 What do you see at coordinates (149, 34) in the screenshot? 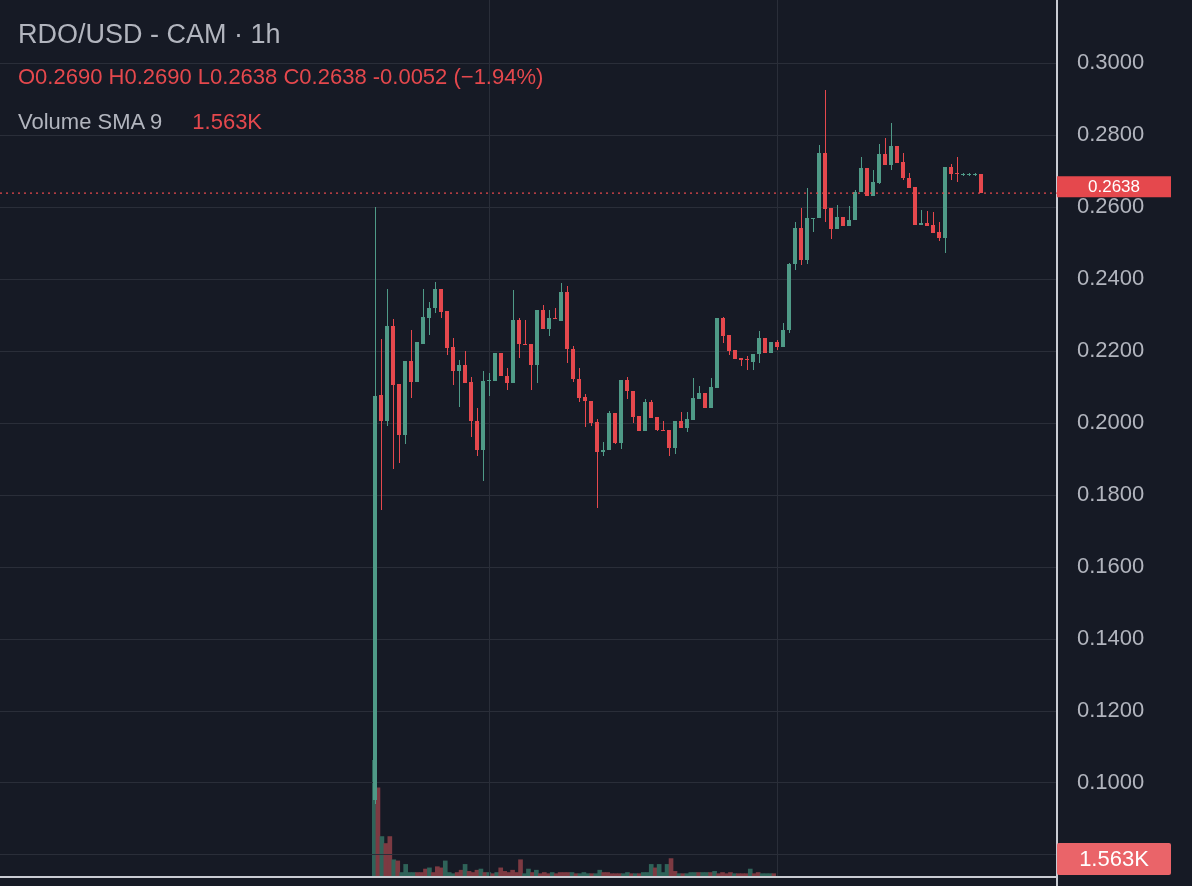
I see `text: RDO/USD - CAM · 1h` at bounding box center [149, 34].